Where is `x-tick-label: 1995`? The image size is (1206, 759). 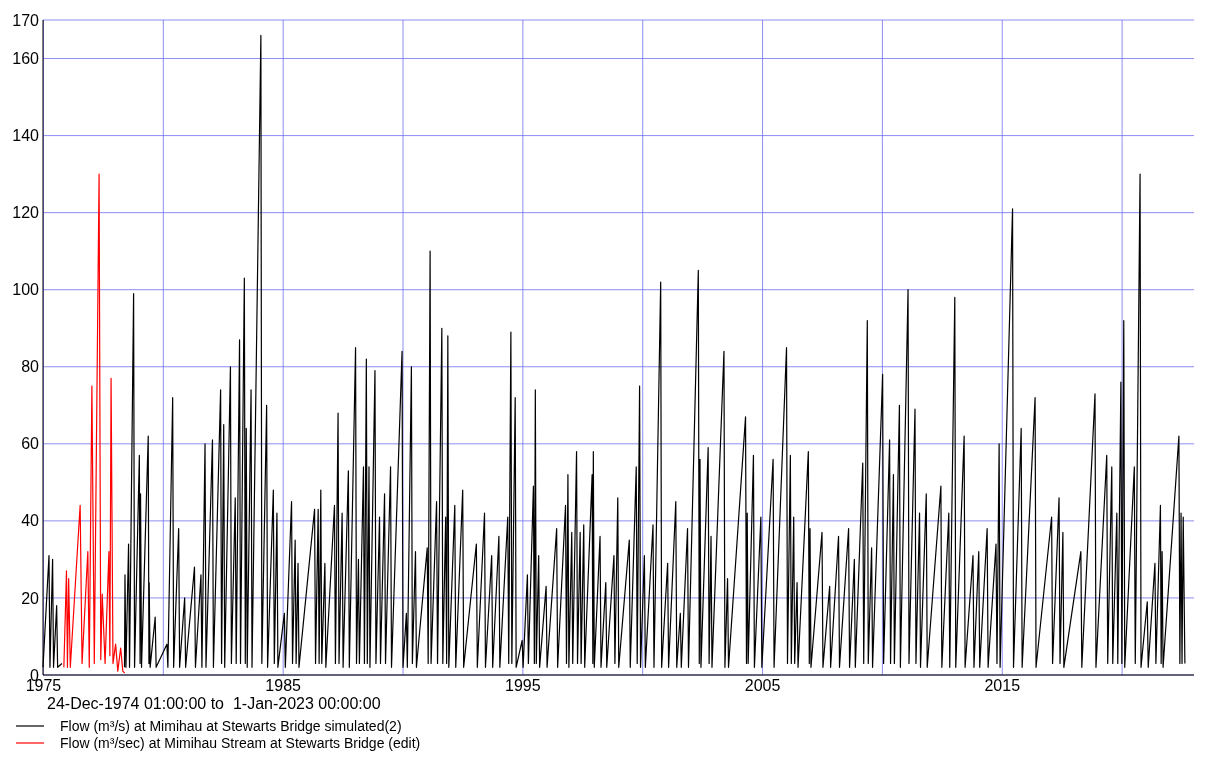 x-tick-label: 1995 is located at coordinates (523, 685).